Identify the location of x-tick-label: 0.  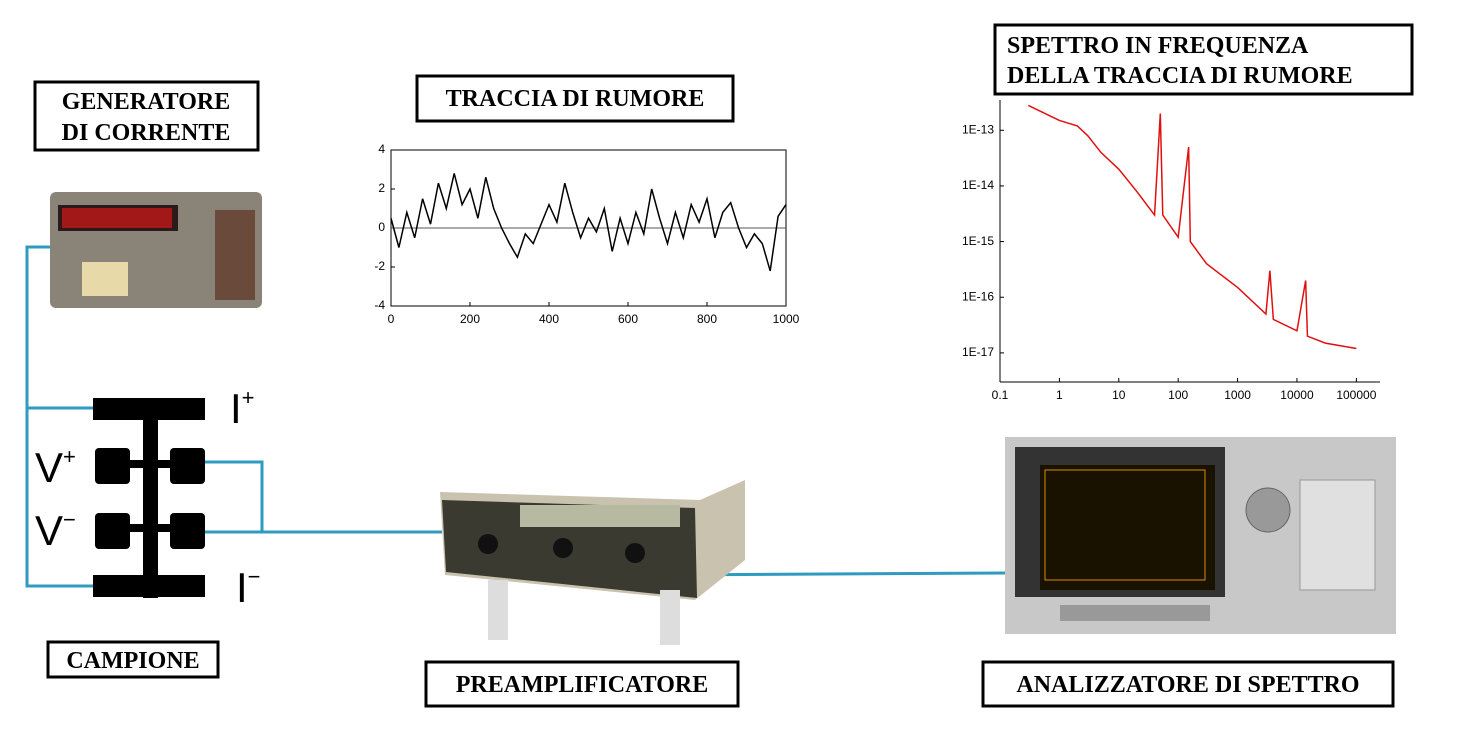
(391, 319).